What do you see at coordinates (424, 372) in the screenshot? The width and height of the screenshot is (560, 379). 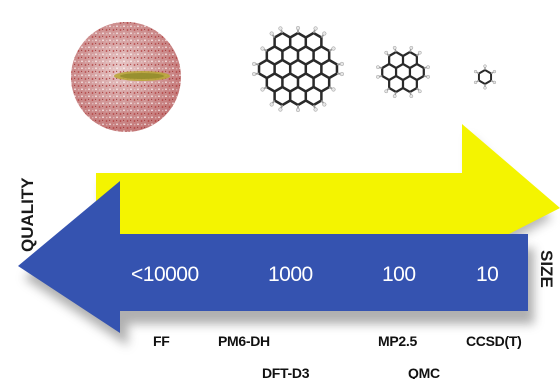 I see `method-label: QMC` at bounding box center [424, 372].